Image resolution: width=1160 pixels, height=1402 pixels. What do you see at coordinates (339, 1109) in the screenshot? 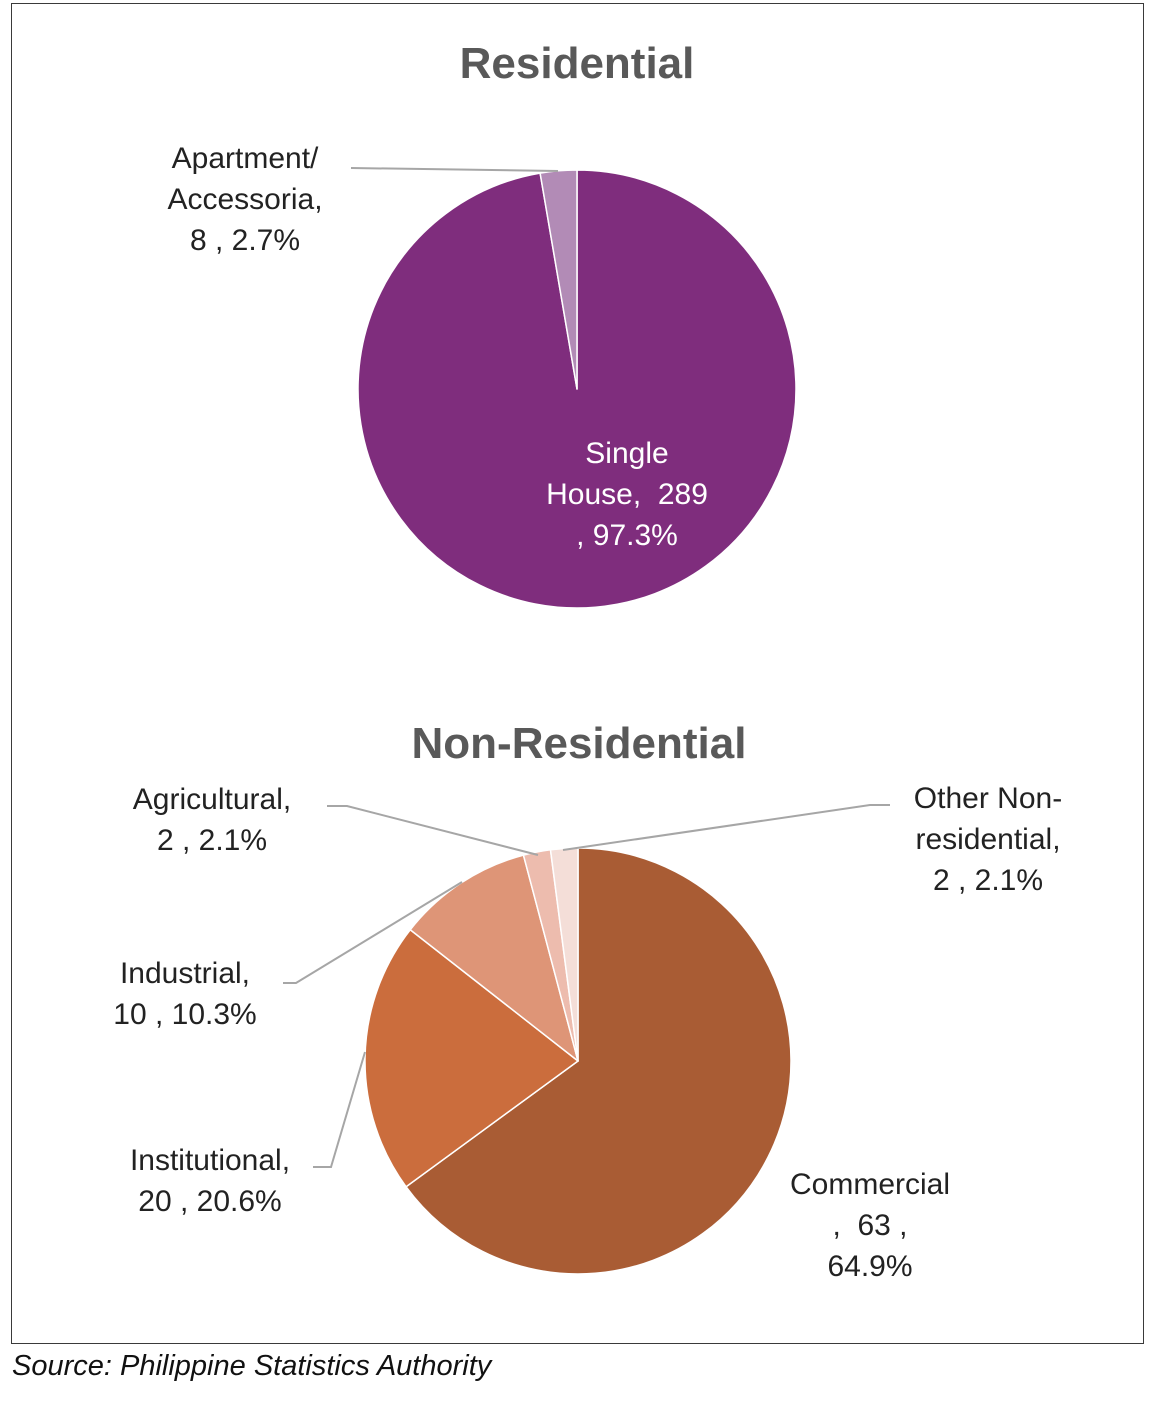
I see `leader-line-institutional` at bounding box center [339, 1109].